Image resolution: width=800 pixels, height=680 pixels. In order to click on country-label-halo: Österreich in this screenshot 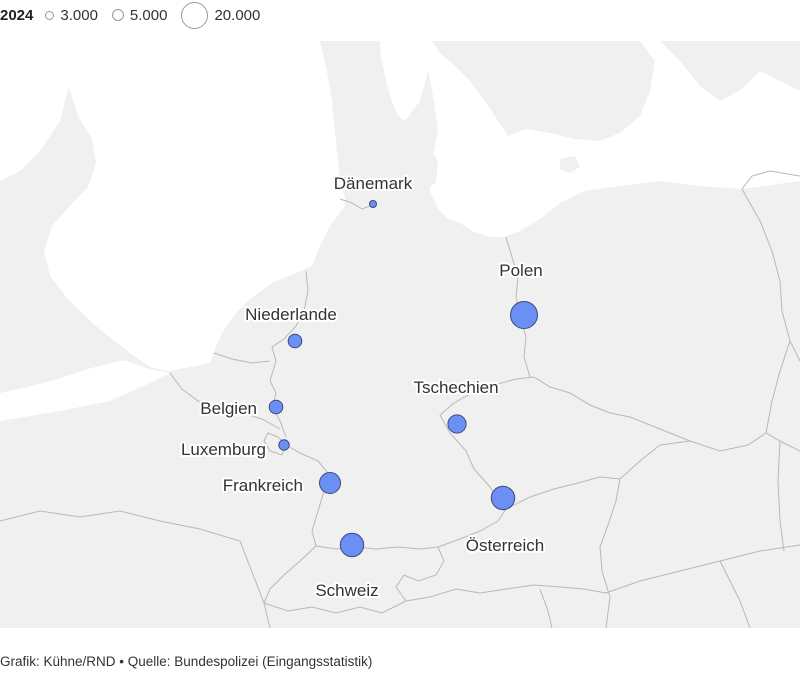, I will do `click(505, 545)`.